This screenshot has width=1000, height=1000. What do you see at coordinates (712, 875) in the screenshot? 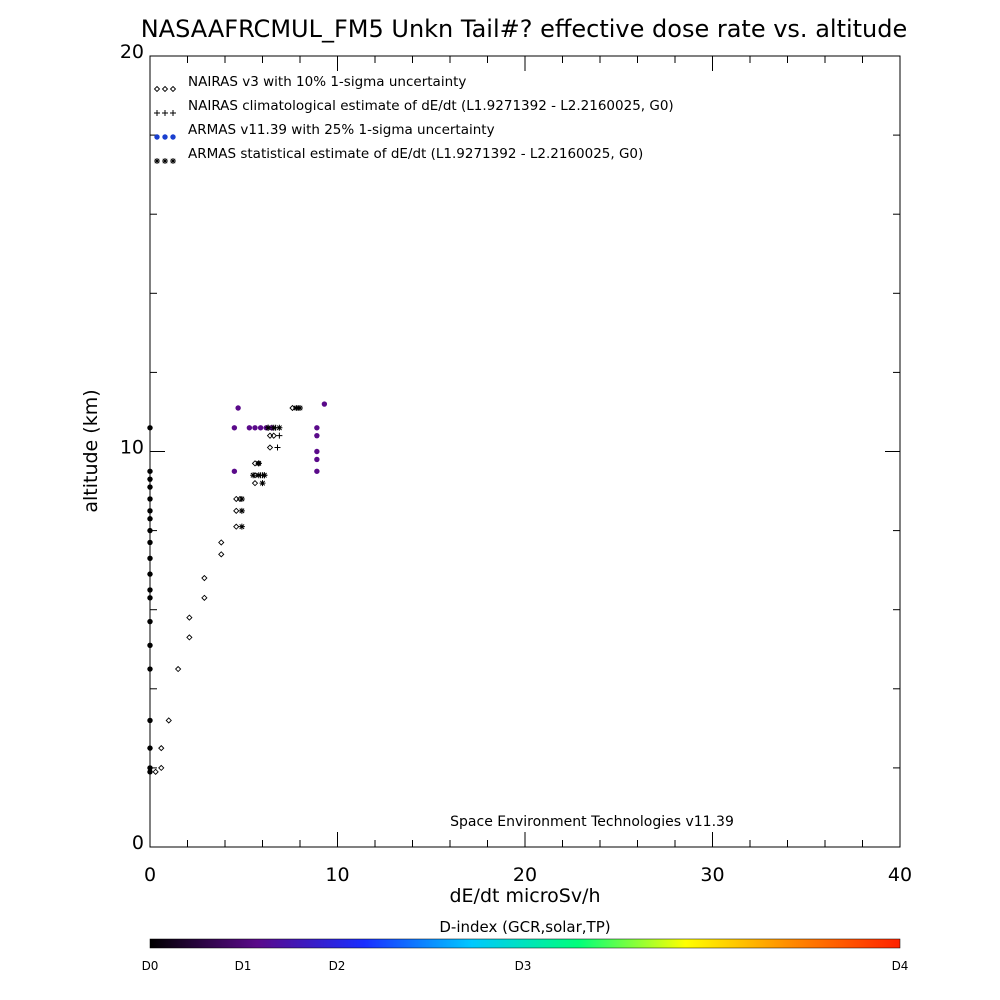
I see `x-tick-label: 30` at bounding box center [712, 875].